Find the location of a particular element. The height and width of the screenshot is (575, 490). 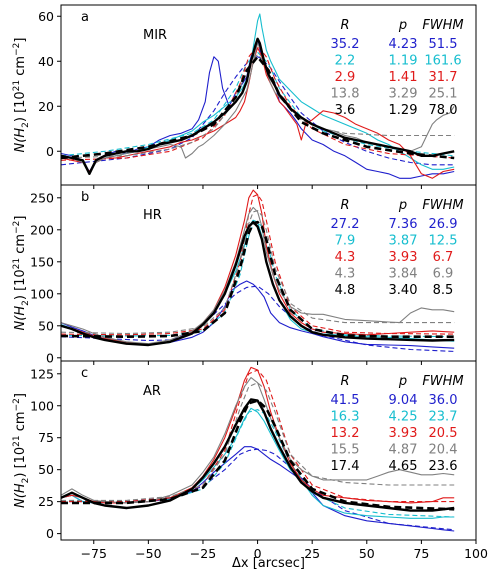

table-cell: 4.23 is located at coordinates (403, 44).